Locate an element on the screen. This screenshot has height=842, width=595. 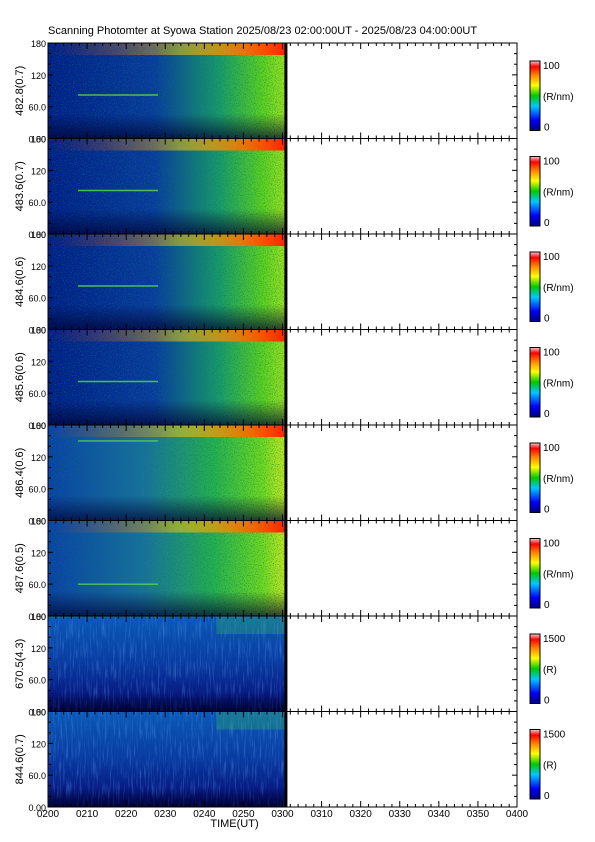
panel-0: 0.00 60.0 120 180 482.8(0.7) 100 0 (R/nm) is located at coordinates (294, 92).